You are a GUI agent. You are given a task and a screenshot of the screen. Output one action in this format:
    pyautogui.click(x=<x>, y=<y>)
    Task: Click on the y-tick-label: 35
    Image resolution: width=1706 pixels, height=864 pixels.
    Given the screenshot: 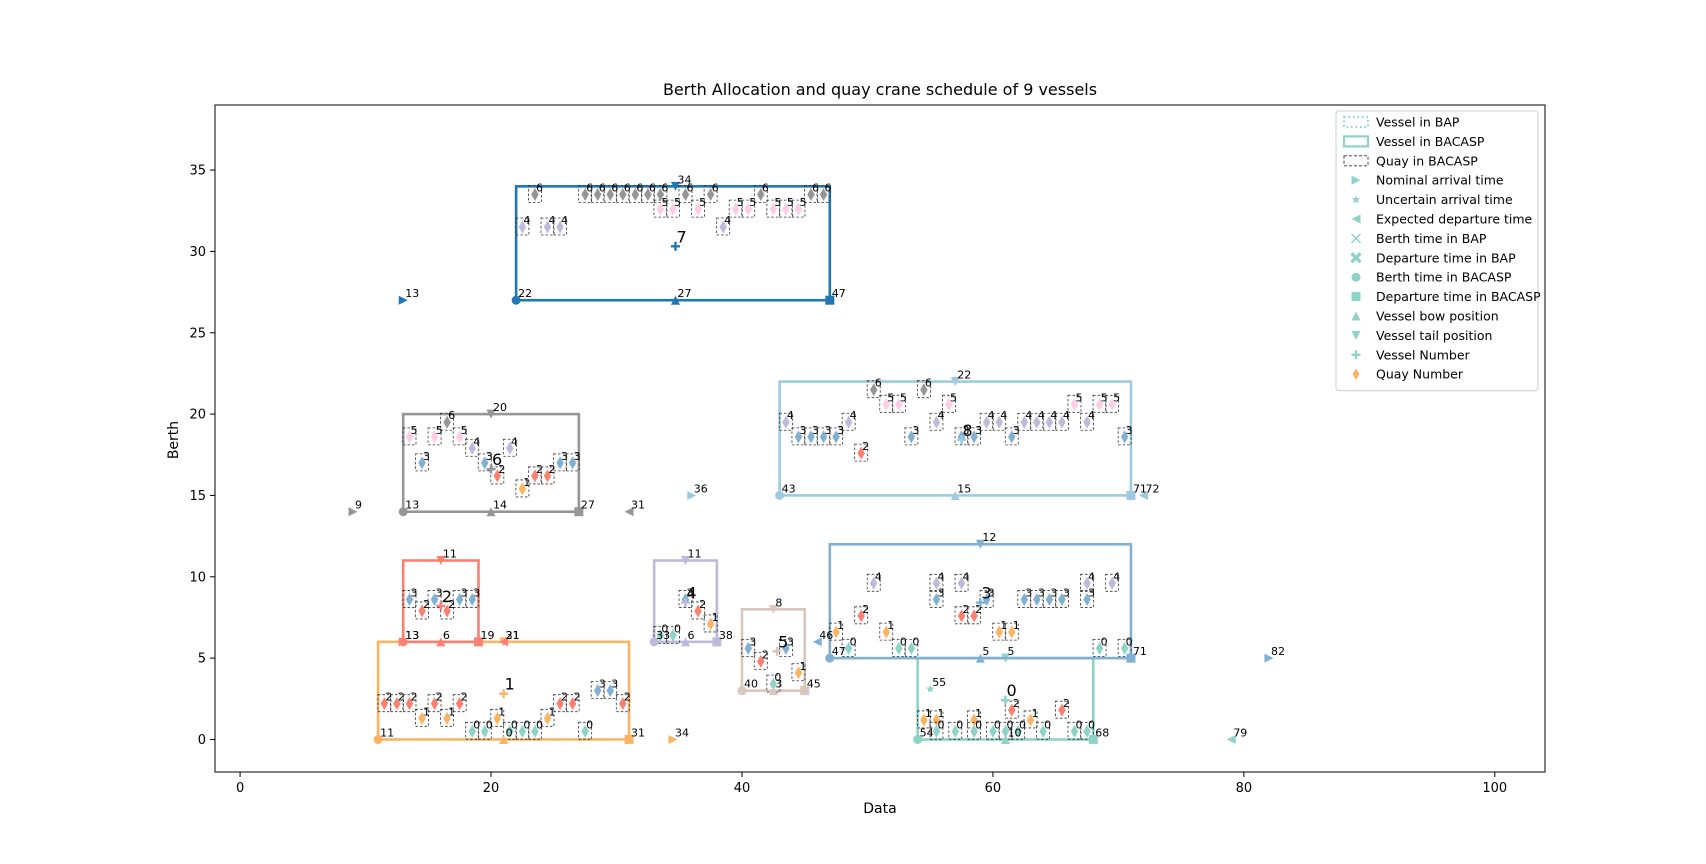 What is the action you would take?
    pyautogui.click(x=197, y=171)
    